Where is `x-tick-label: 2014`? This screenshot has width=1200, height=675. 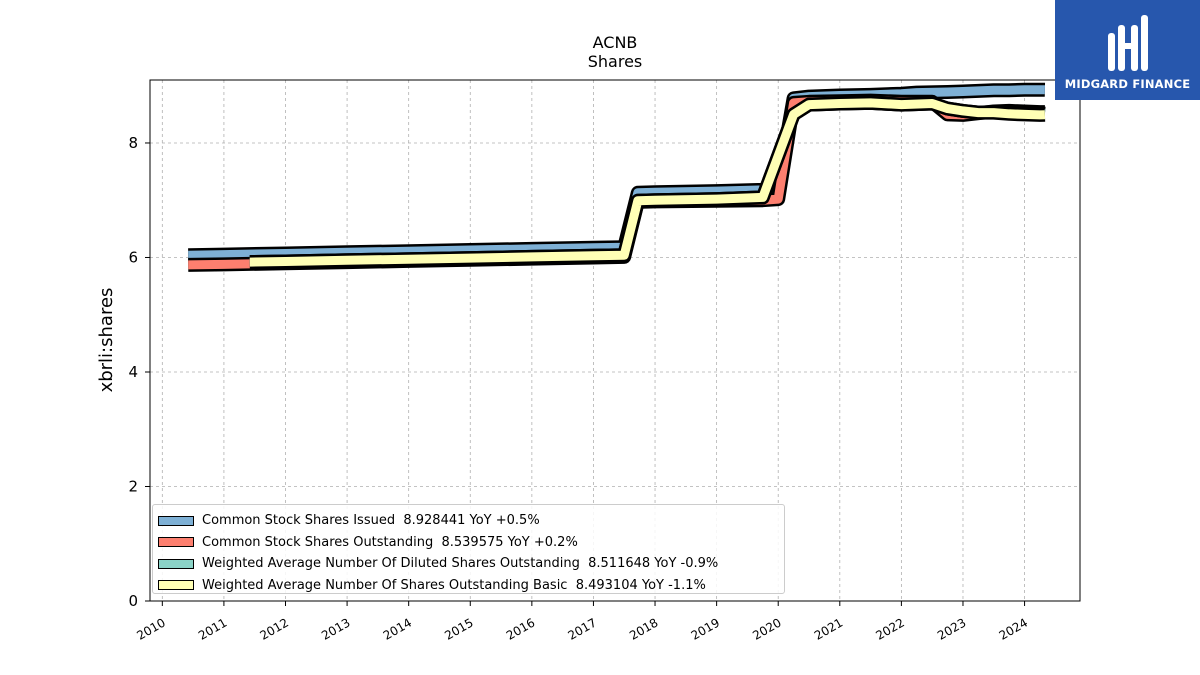
x-tick-label: 2014 is located at coordinates (397, 628).